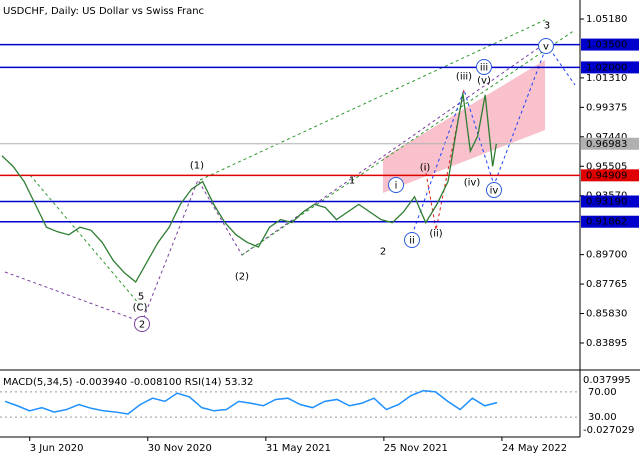 The width and height of the screenshot is (640, 457). What do you see at coordinates (180, 448) in the screenshot?
I see `x-tick-label: 30 Nov 2020` at bounding box center [180, 448].